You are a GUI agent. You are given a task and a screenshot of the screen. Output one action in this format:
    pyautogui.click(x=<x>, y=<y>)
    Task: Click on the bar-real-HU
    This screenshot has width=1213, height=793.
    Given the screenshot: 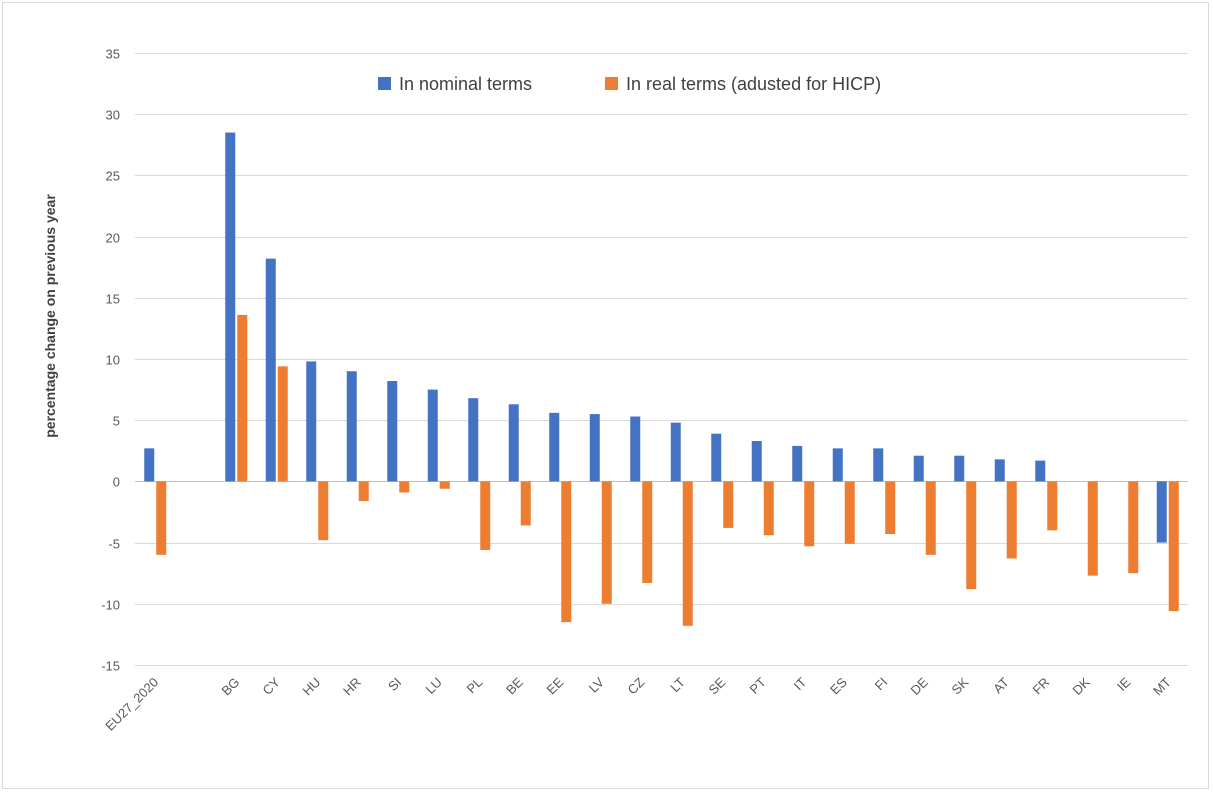 What is the action you would take?
    pyautogui.click(x=323, y=511)
    